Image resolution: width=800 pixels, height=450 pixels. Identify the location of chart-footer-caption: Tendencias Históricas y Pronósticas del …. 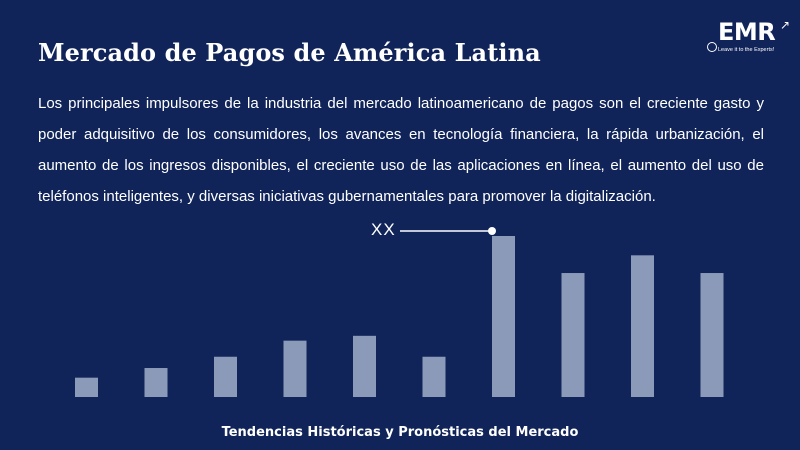
(400, 432).